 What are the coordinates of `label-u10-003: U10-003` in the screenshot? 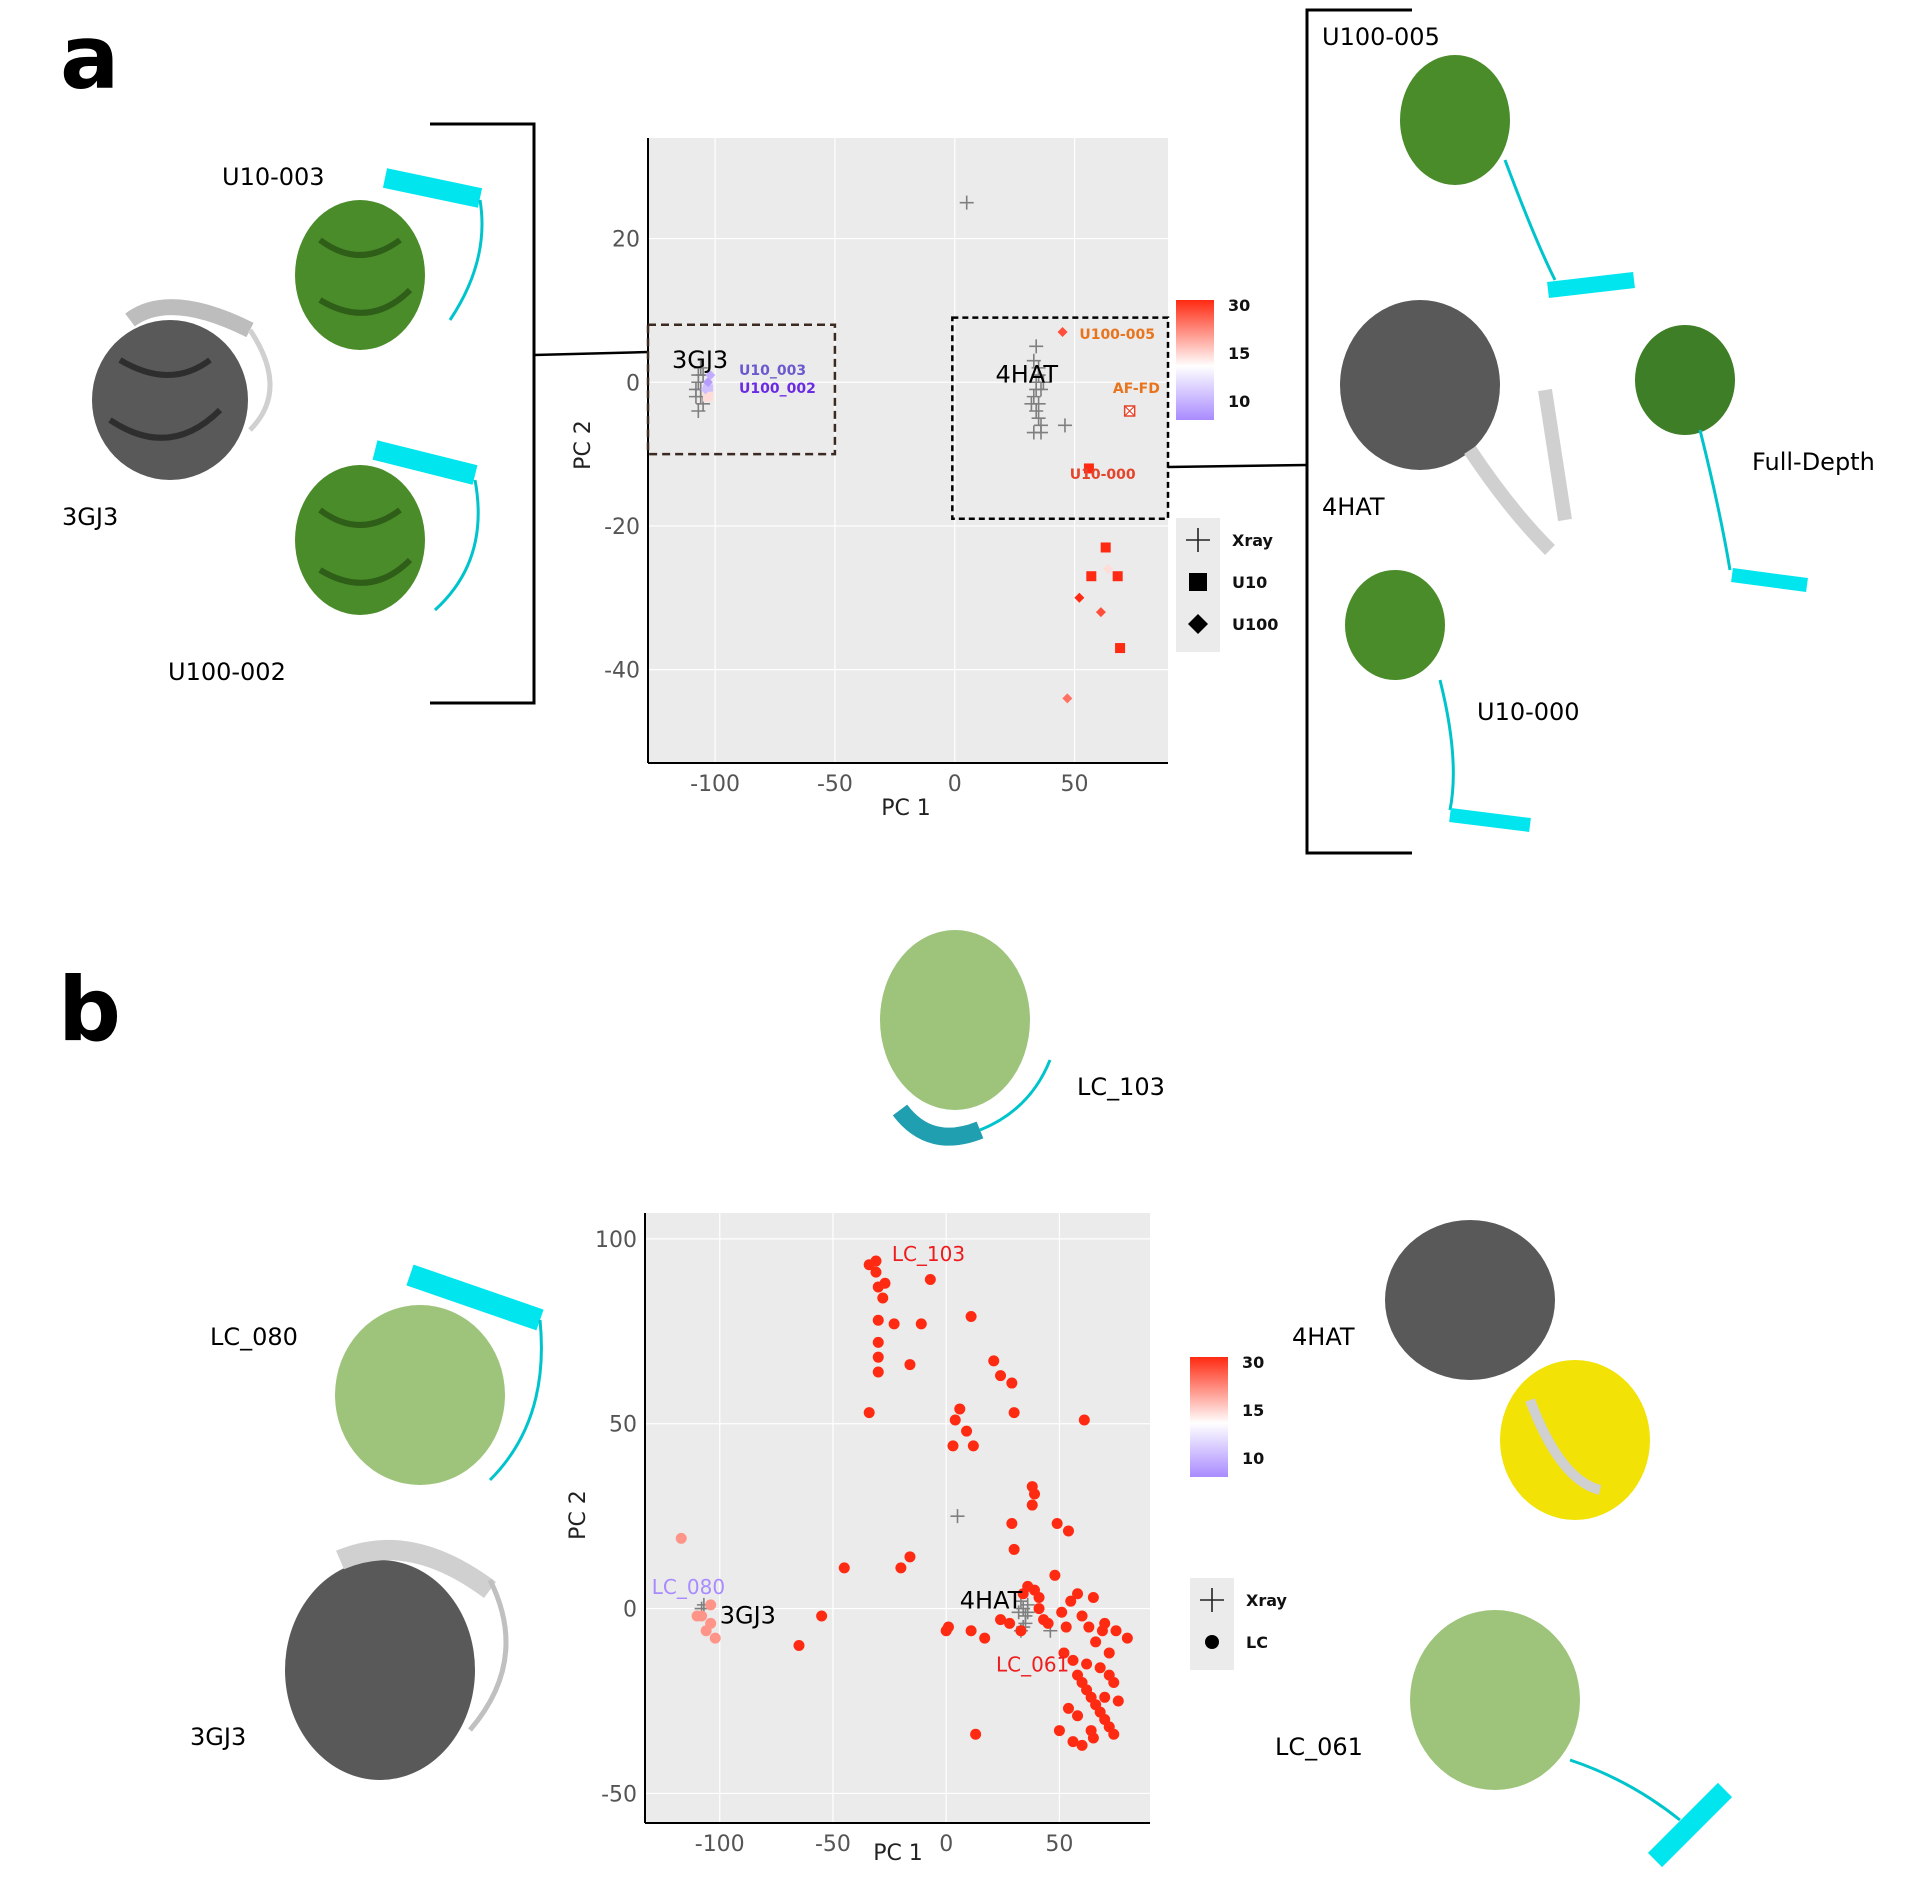 It's located at (273, 177).